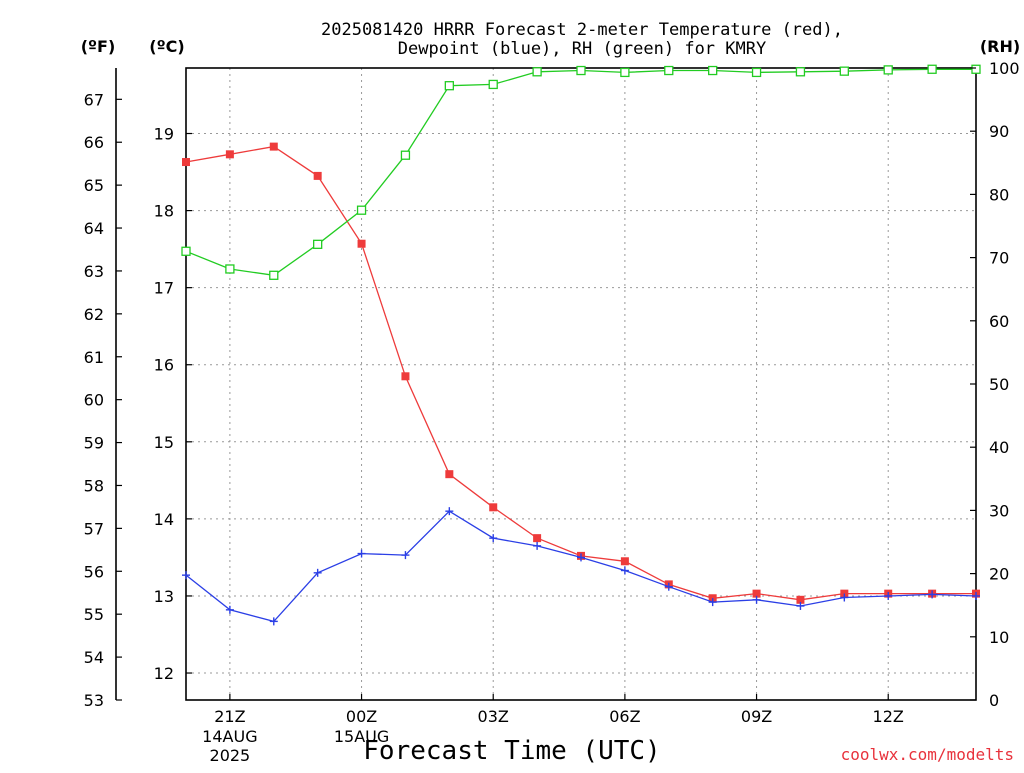 The width and height of the screenshot is (1024, 773). I want to click on dewpoint-series-line, so click(581, 566).